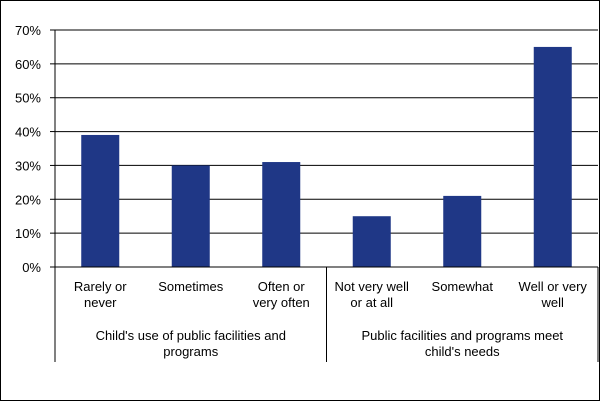 This screenshot has height=401, width=600. Describe the element at coordinates (28, 132) in the screenshot. I see `y-tick-label: 40%` at that location.